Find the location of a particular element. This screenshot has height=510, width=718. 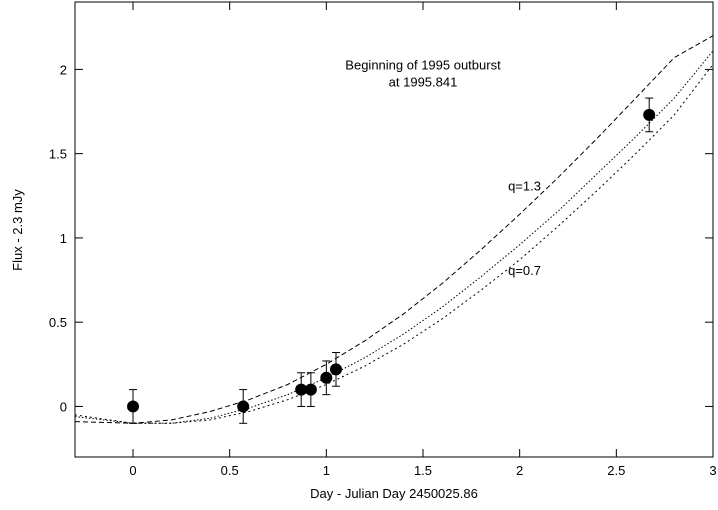

y-axis-title: Flux - 2.3 mJy is located at coordinates (17, 230).